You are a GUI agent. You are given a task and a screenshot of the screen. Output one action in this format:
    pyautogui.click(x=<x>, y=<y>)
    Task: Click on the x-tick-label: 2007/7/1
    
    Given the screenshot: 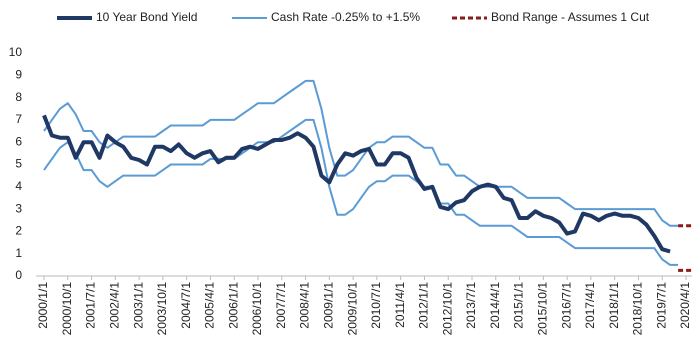 What is the action you would take?
    pyautogui.click(x=281, y=305)
    